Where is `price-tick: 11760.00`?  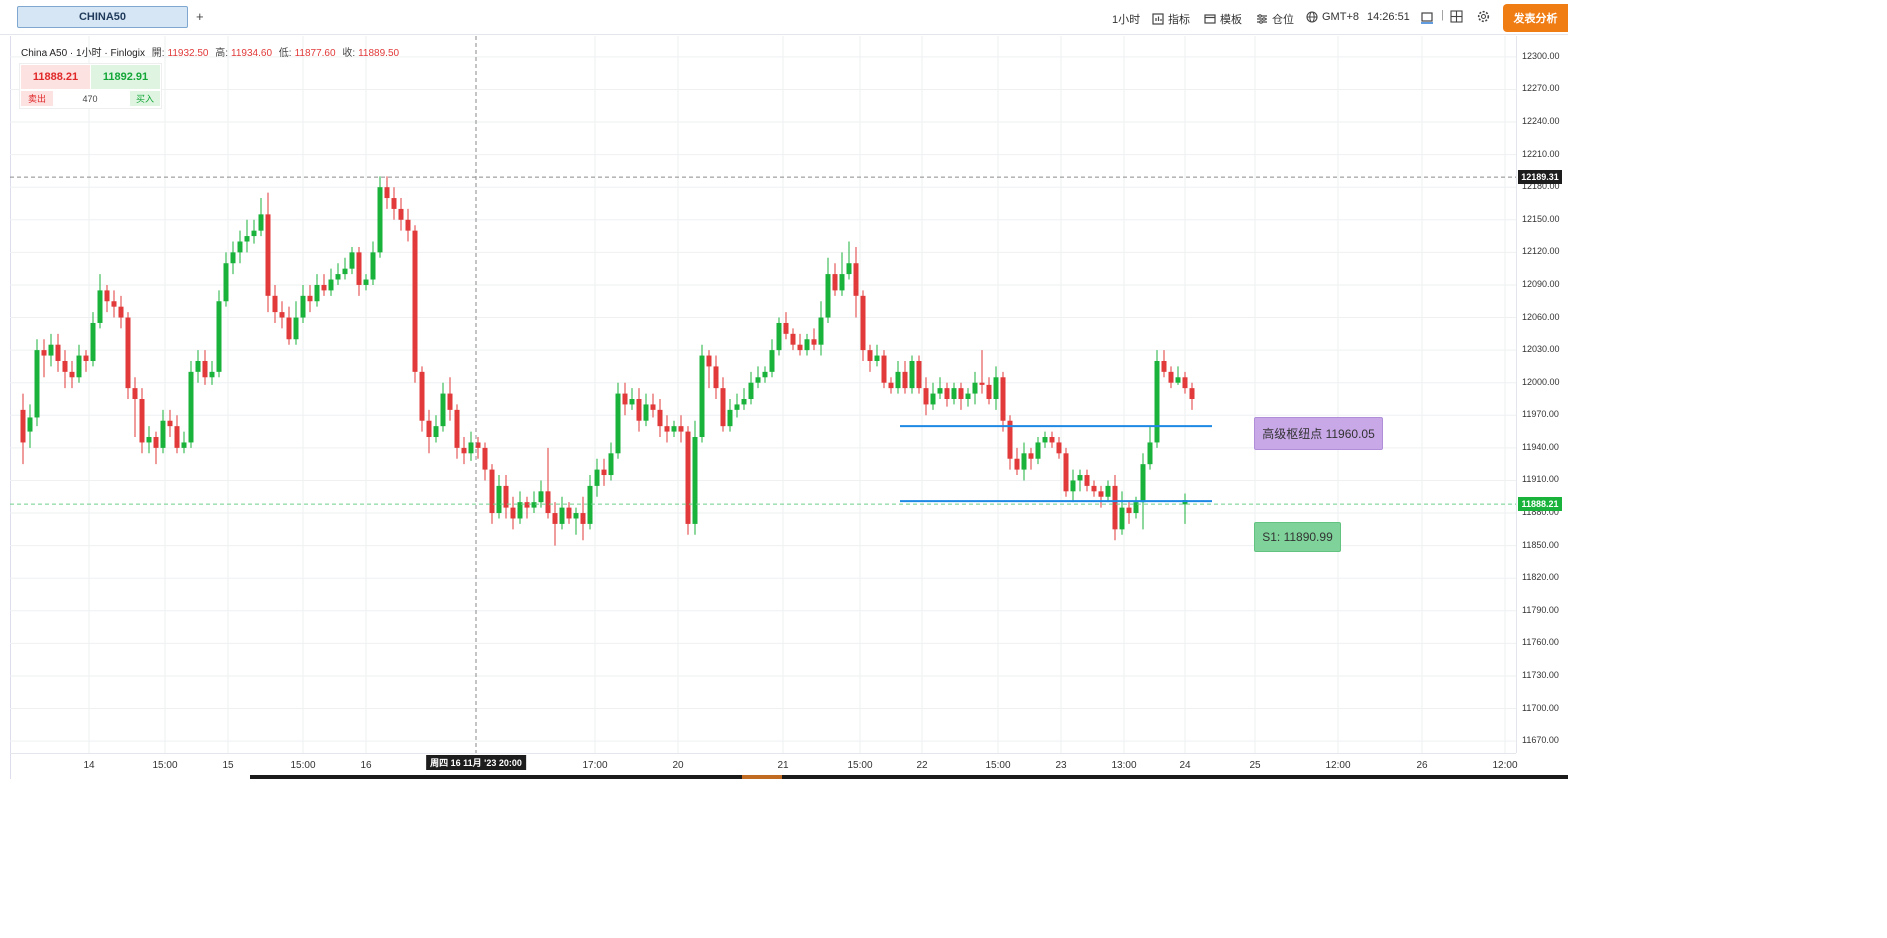 price-tick: 11760.00 is located at coordinates (1540, 642).